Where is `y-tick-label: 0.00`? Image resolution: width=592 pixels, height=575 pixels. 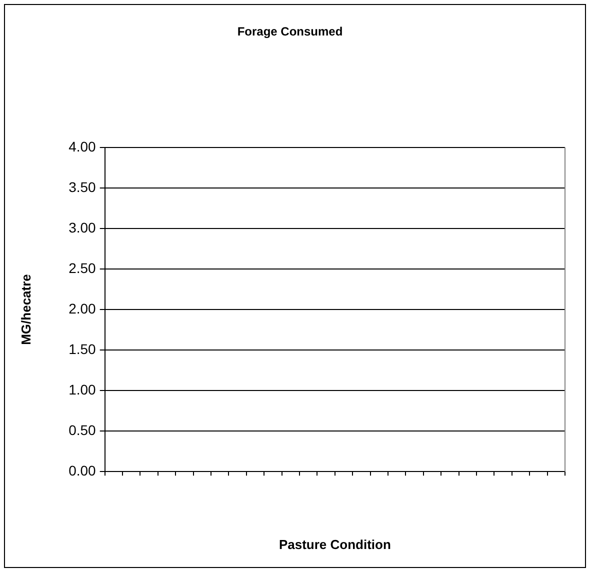 y-tick-label: 0.00 is located at coordinates (82, 470).